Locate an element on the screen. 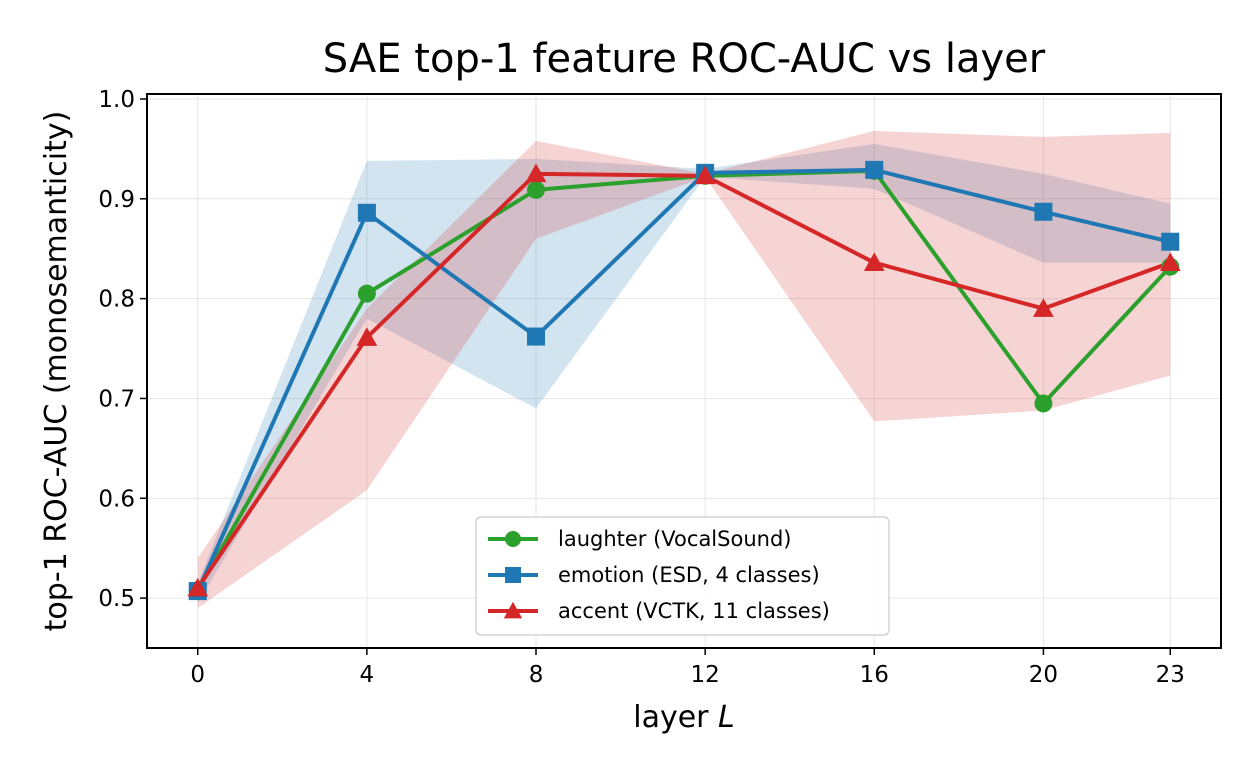 Image resolution: width=1260 pixels, height=780 pixels. x-tick-label: 4 is located at coordinates (367, 675).